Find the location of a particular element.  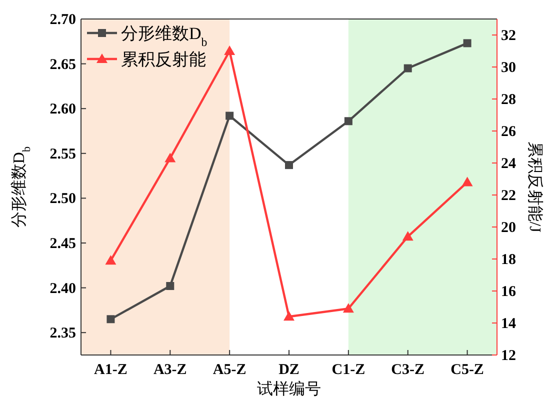

y2-tick-label: 20 is located at coordinates (508, 228).